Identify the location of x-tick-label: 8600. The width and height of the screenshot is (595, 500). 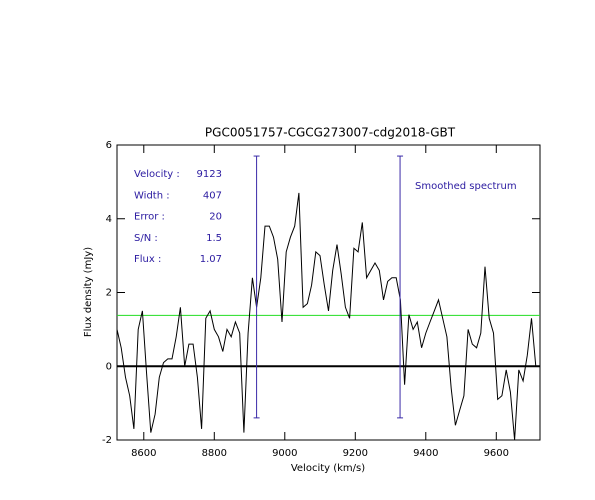
(143, 453).